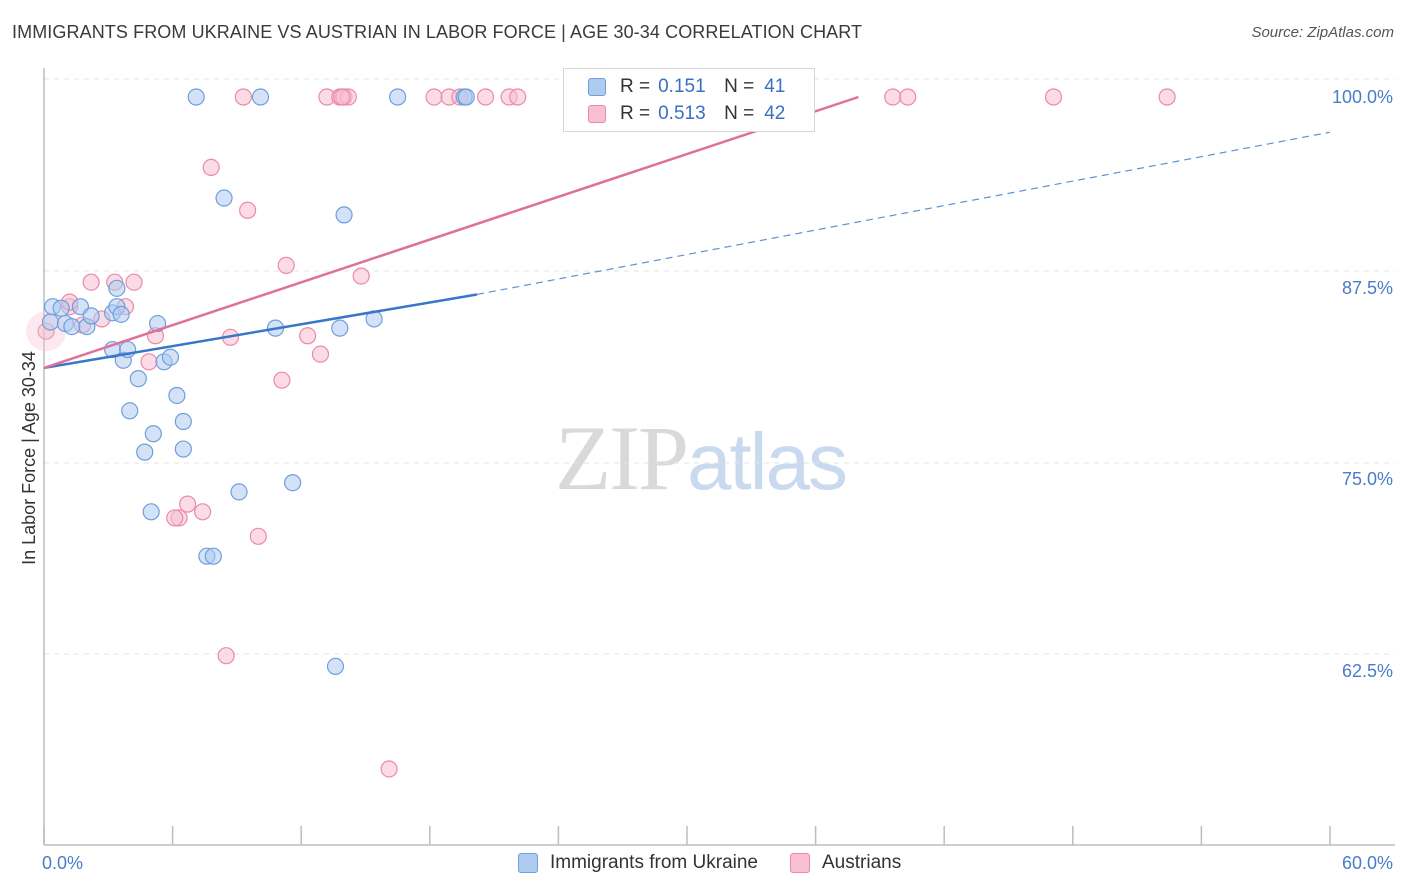  I want to click on legend-r-value: 0.513, so click(682, 113).